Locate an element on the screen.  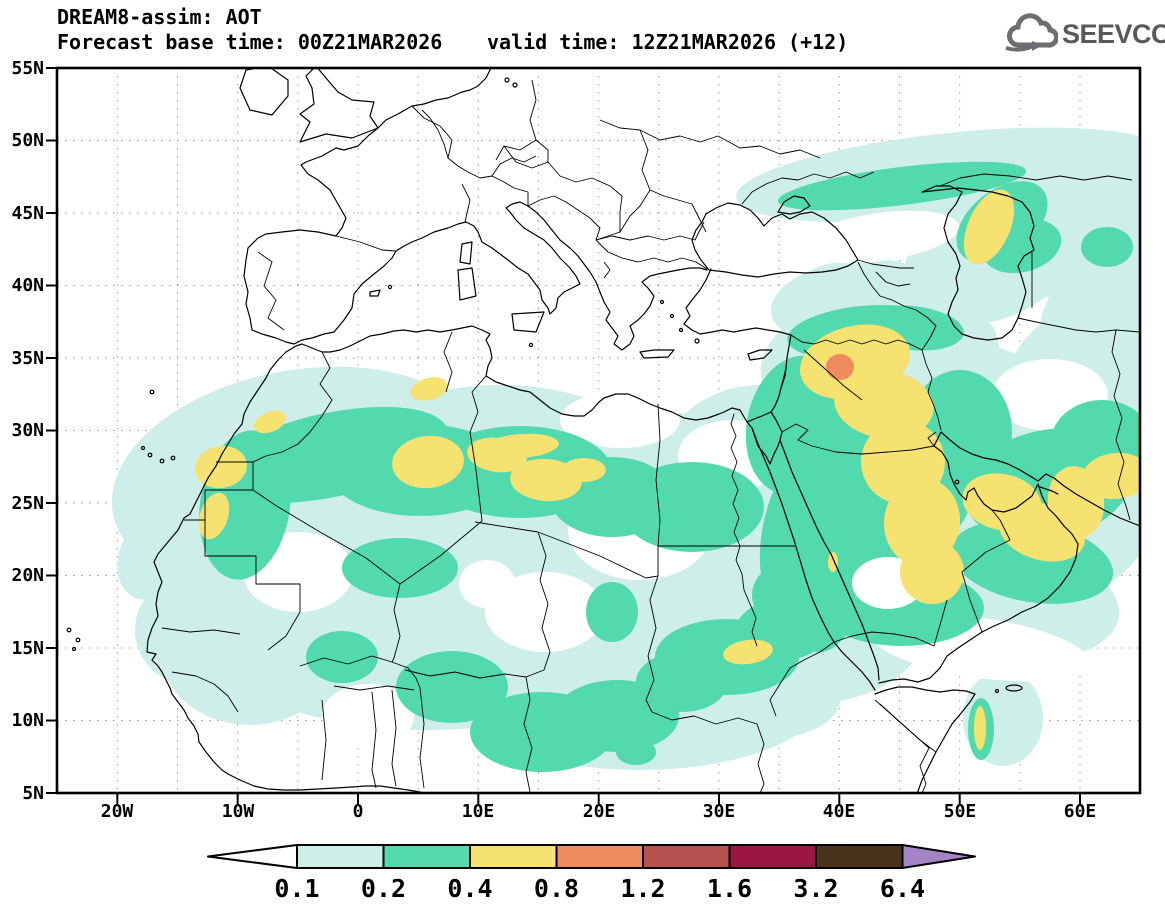
lat-tick-label: 25N is located at coordinates (27, 503).